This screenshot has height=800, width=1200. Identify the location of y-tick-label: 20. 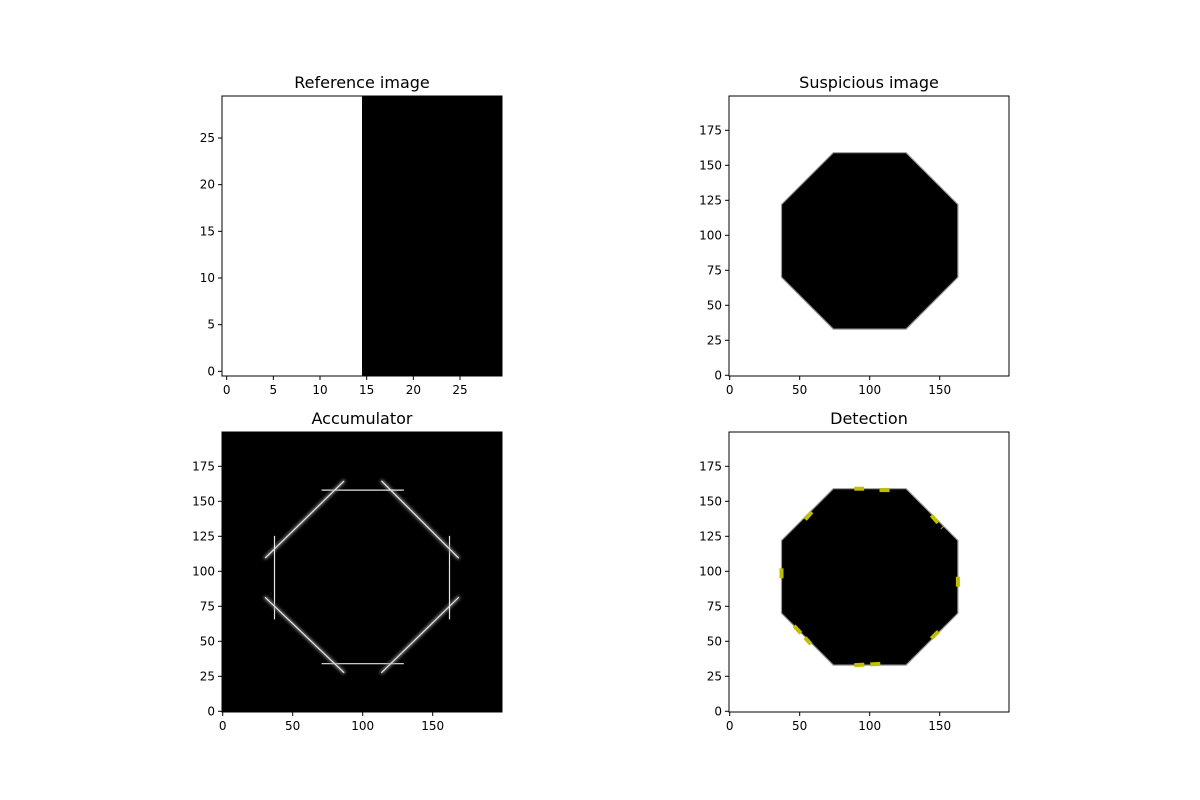
(207, 185).